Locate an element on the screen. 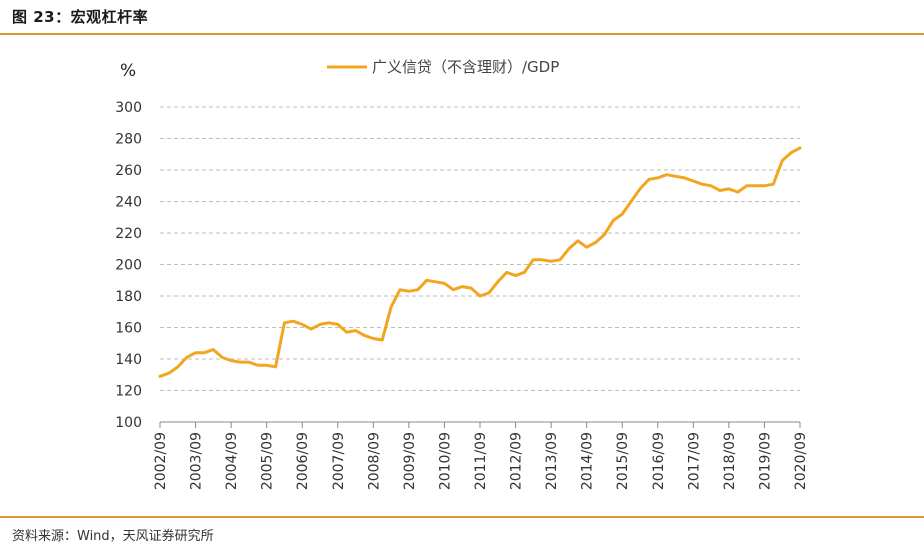 This screenshot has width=924, height=548. x-tick-label: 2012/09 is located at coordinates (517, 461).